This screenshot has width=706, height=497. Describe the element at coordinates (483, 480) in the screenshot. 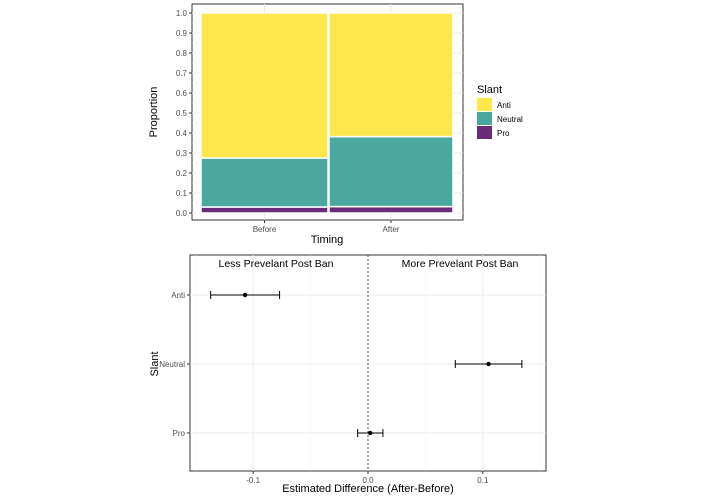

I see `x-tick-label: 0.1` at that location.